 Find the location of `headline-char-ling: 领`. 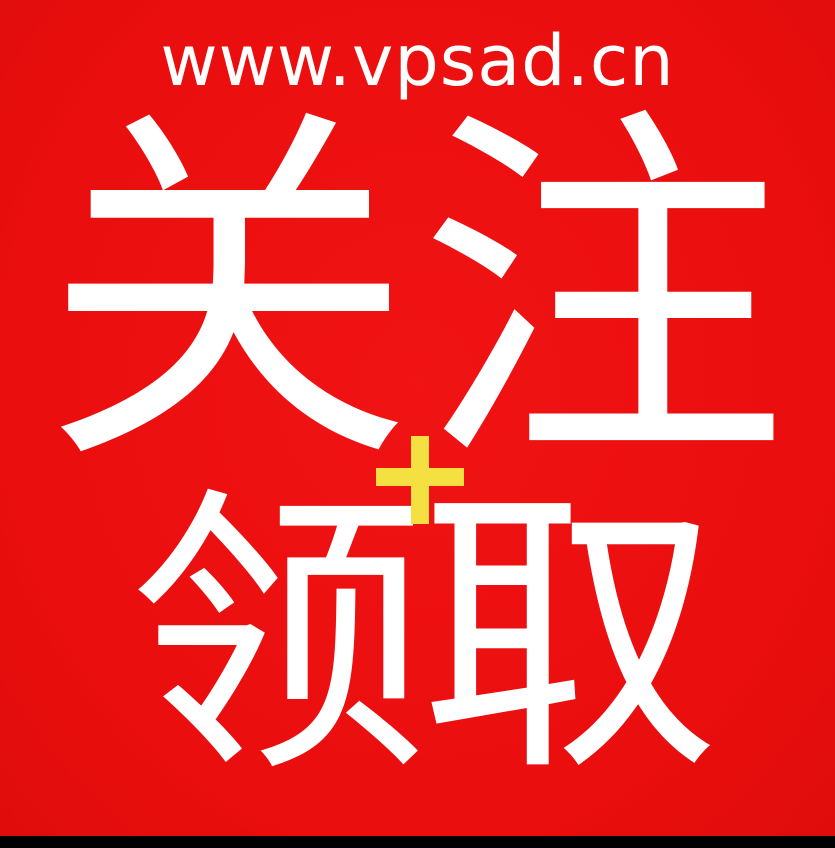

headline-char-ling: 领 is located at coordinates (278, 637).